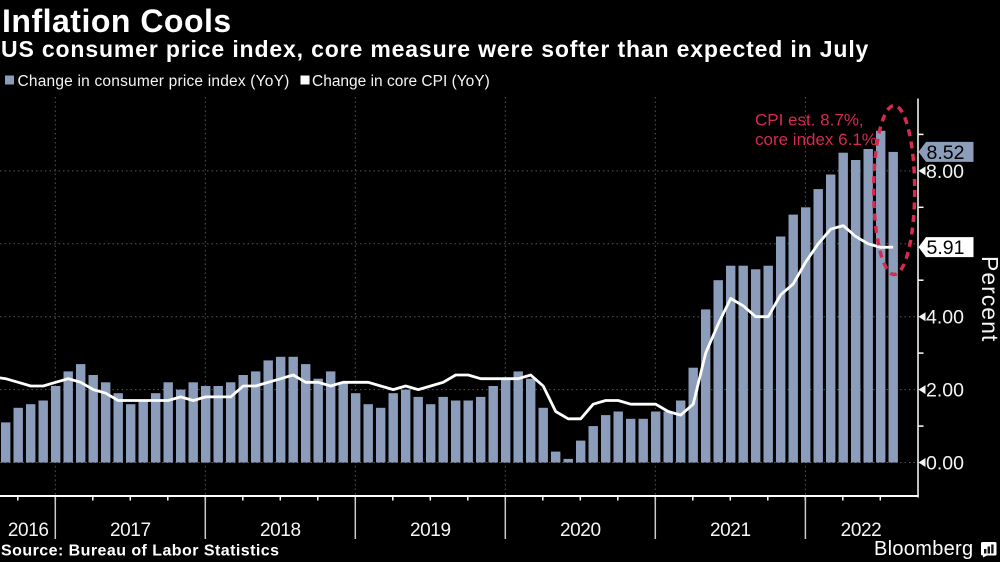 Image resolution: width=1000 pixels, height=562 pixels. Describe the element at coordinates (945, 391) in the screenshot. I see `svg-text: 2.00` at that location.